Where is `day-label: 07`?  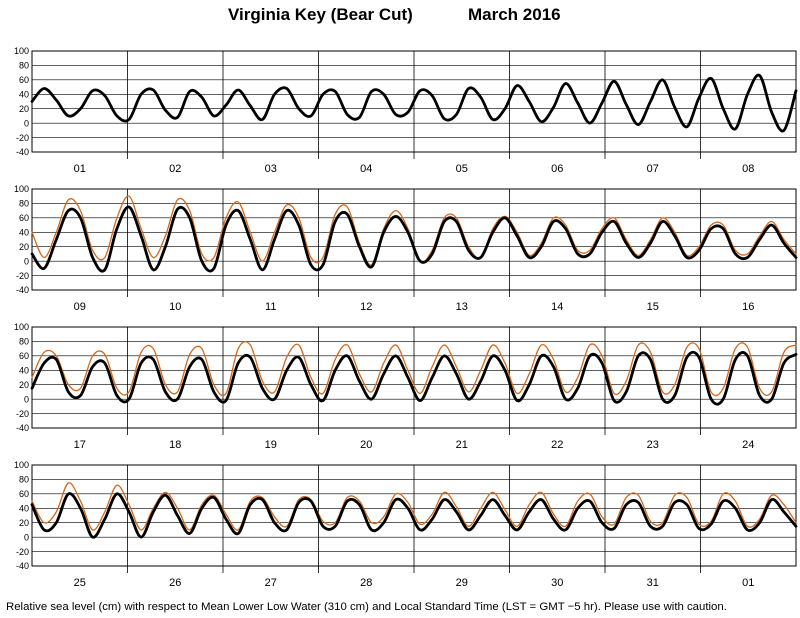 day-label: 07 is located at coordinates (653, 169).